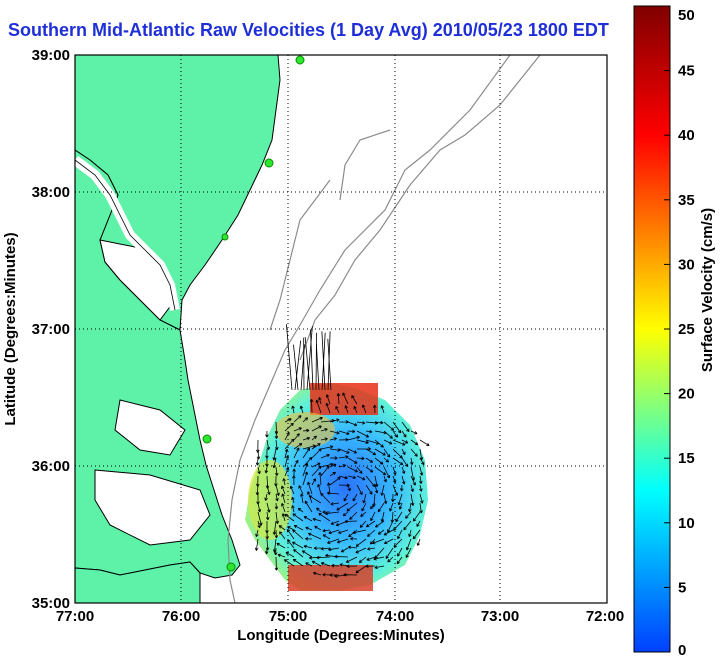 The height and width of the screenshot is (659, 724). What do you see at coordinates (51, 55) in the screenshot?
I see `lat-tick: 39:00` at bounding box center [51, 55].